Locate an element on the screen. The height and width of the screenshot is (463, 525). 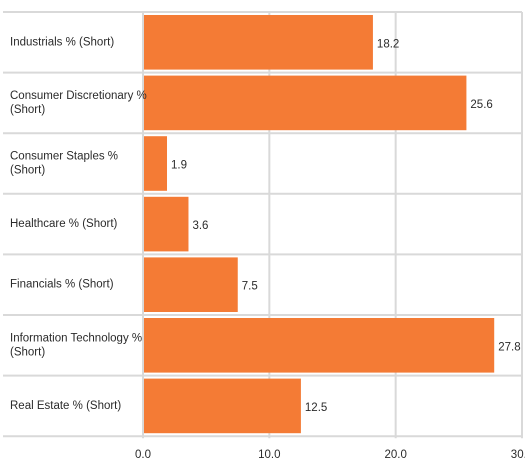
category-label: Healthcare % (Short) is located at coordinates (64, 224).